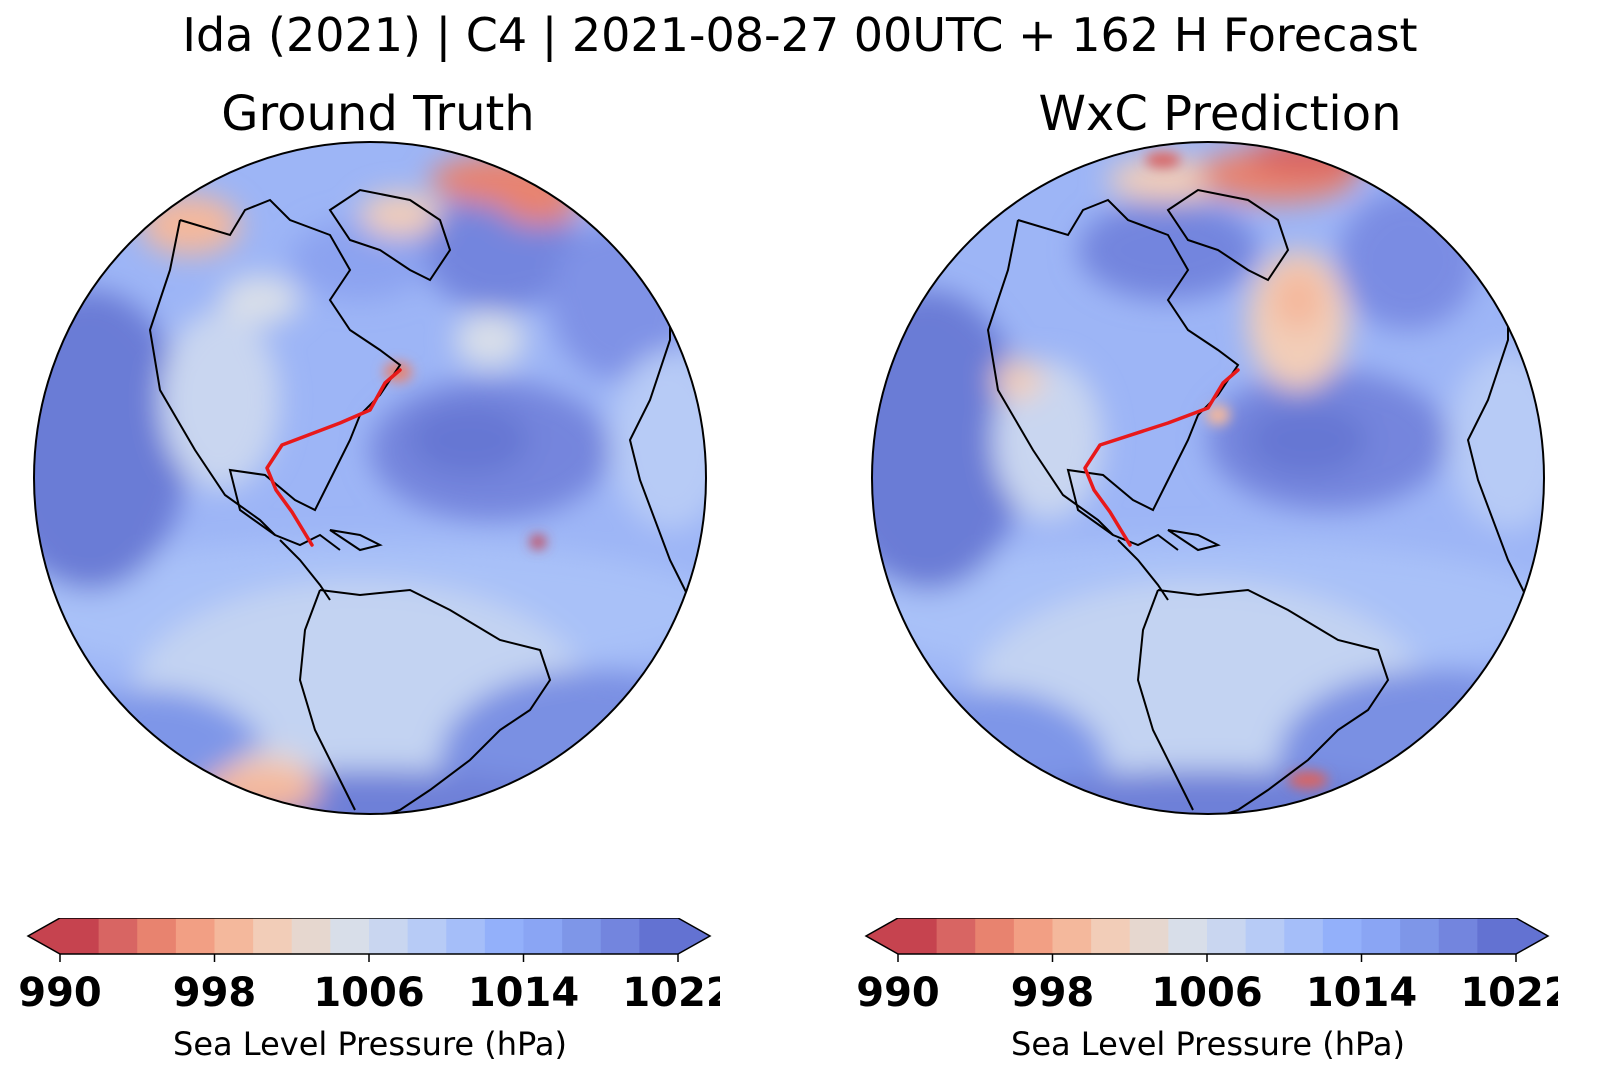 The image size is (1600, 1077). Describe the element at coordinates (1208, 967) in the screenshot. I see `colorbar-wxc-prediction: 990 998 1006 1014 1022` at that location.